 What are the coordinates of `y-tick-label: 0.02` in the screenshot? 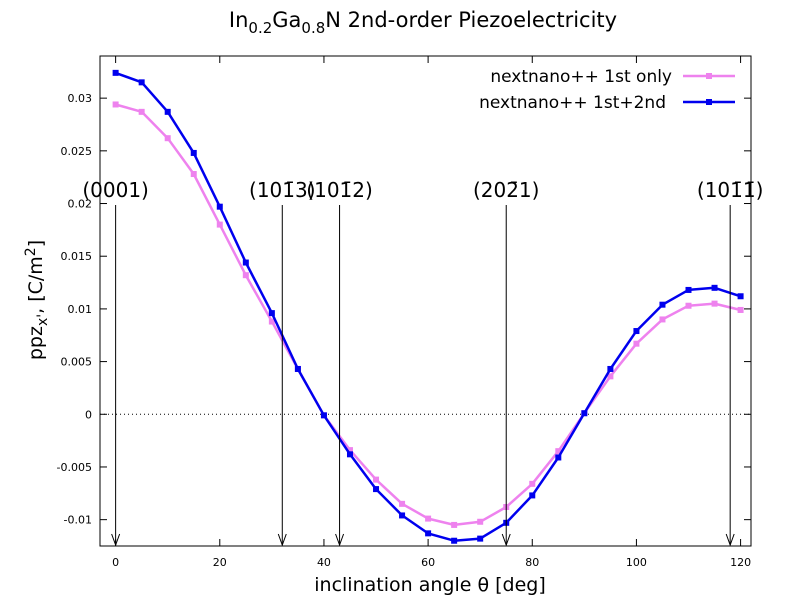 It's located at (80, 204).